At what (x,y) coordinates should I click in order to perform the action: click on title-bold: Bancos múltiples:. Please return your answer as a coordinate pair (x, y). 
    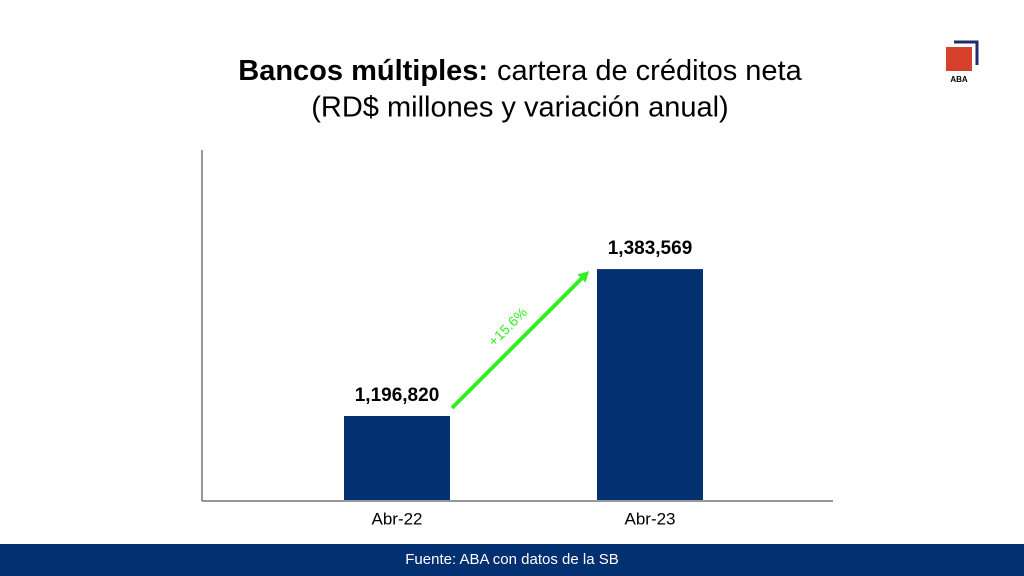
    Looking at the image, I should click on (363, 71).